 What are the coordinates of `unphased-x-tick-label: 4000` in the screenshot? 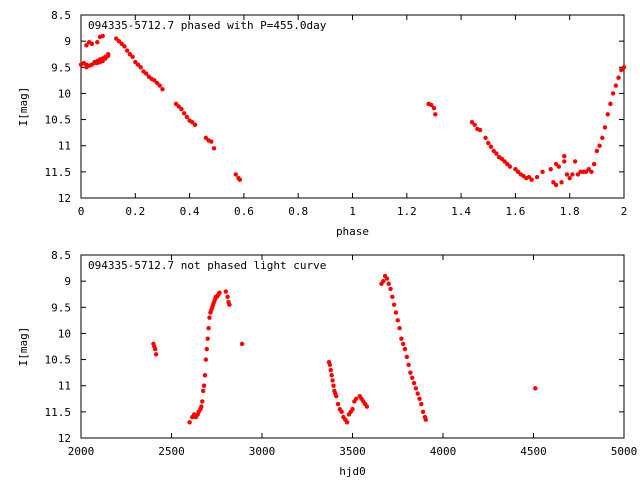 It's located at (443, 451).